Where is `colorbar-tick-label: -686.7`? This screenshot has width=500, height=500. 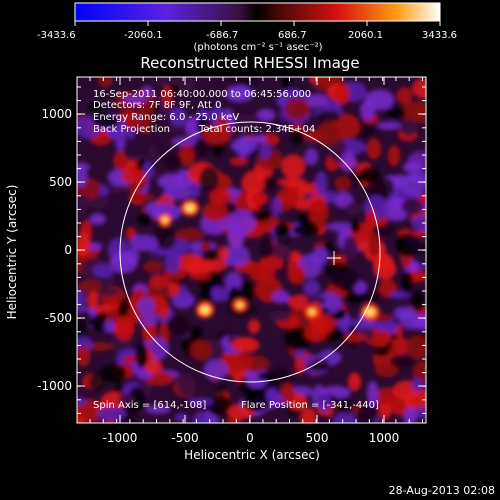 colorbar-tick-label: -686.7 is located at coordinates (222, 35).